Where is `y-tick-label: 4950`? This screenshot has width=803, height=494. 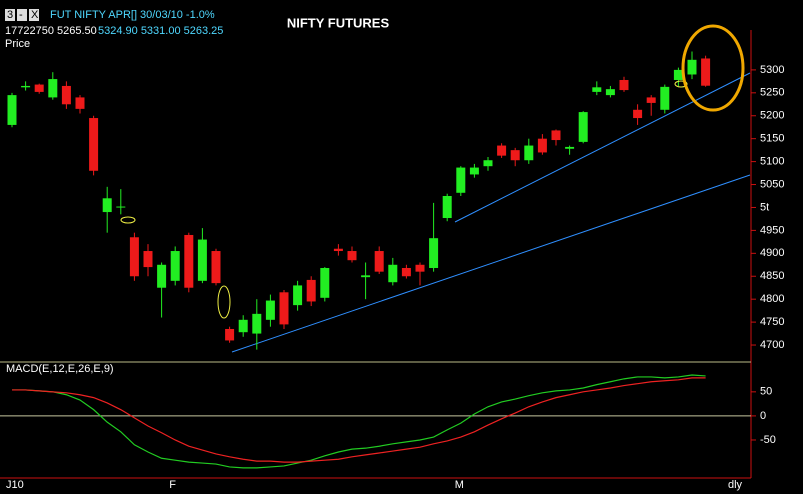
y-tick-label: 4950 is located at coordinates (772, 230).